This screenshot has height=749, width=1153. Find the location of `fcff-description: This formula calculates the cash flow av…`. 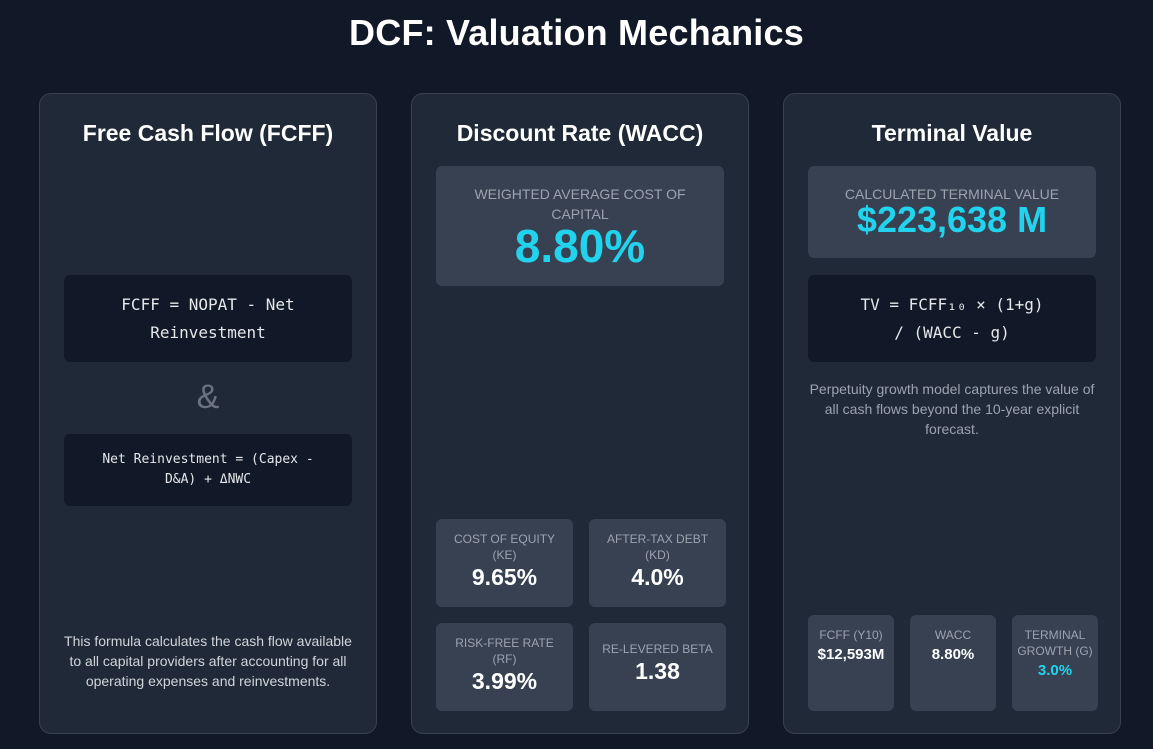

fcff-description: This formula calculates the cash flow av… is located at coordinates (208, 661).